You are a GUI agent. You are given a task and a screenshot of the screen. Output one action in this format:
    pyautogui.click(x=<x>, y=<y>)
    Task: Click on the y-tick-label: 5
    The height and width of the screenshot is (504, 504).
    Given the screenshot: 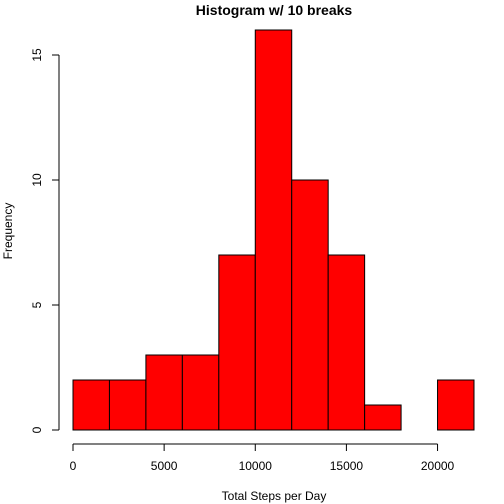 What is the action you would take?
    pyautogui.click(x=37, y=304)
    